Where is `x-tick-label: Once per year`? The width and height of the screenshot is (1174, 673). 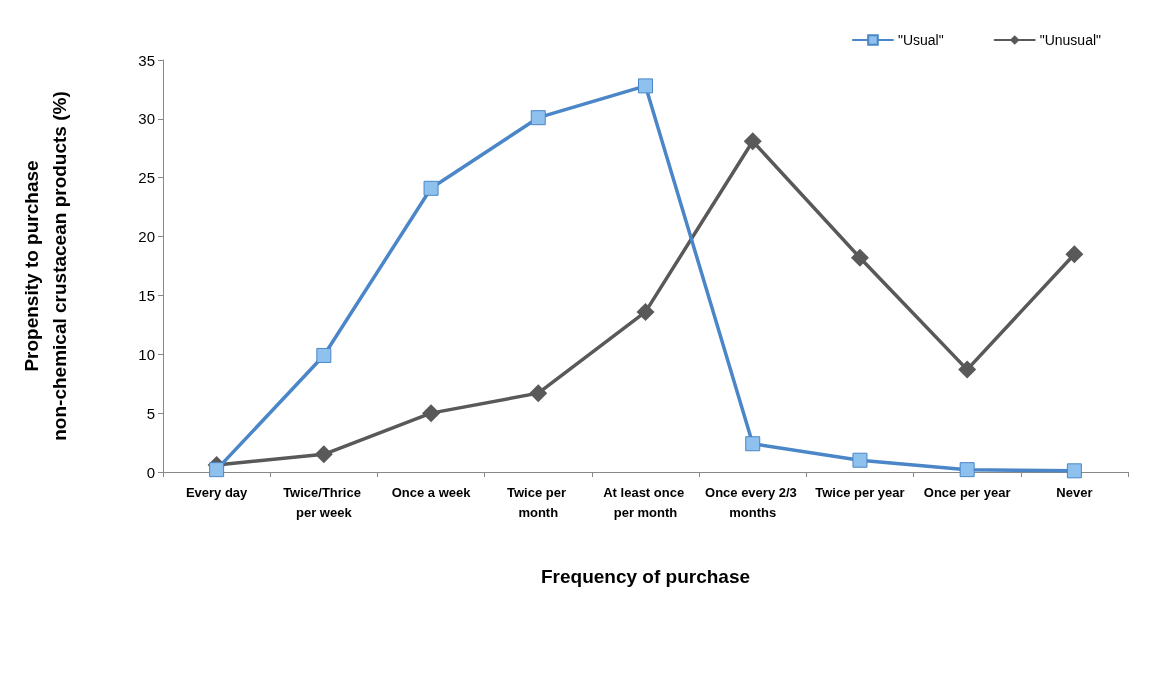
x-tick-label: Once per year is located at coordinates (967, 492).